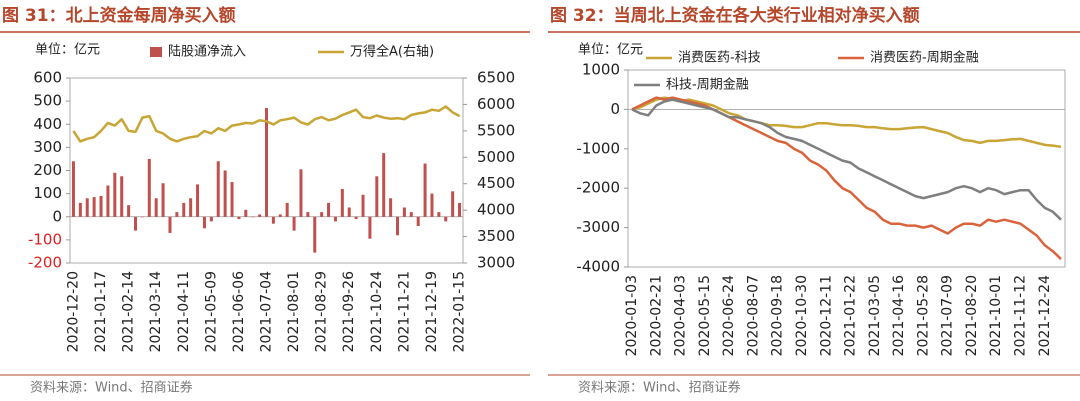 The width and height of the screenshot is (1080, 401). Describe the element at coordinates (239, 311) in the screenshot. I see `x-tick-label: 2021-06-06` at that location.